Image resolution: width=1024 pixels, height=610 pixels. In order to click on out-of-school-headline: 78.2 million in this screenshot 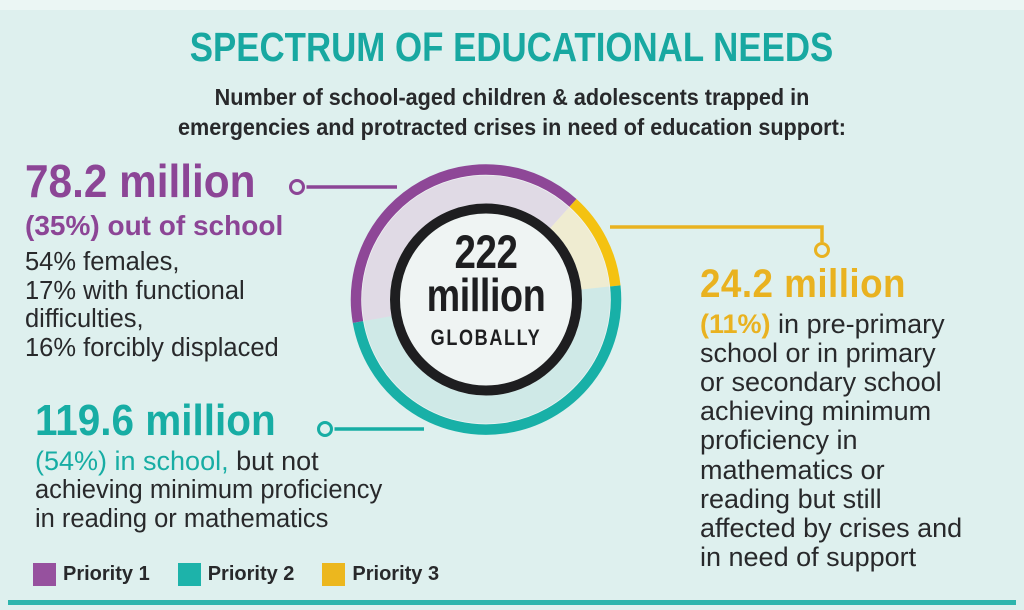, I will do `click(154, 181)`.